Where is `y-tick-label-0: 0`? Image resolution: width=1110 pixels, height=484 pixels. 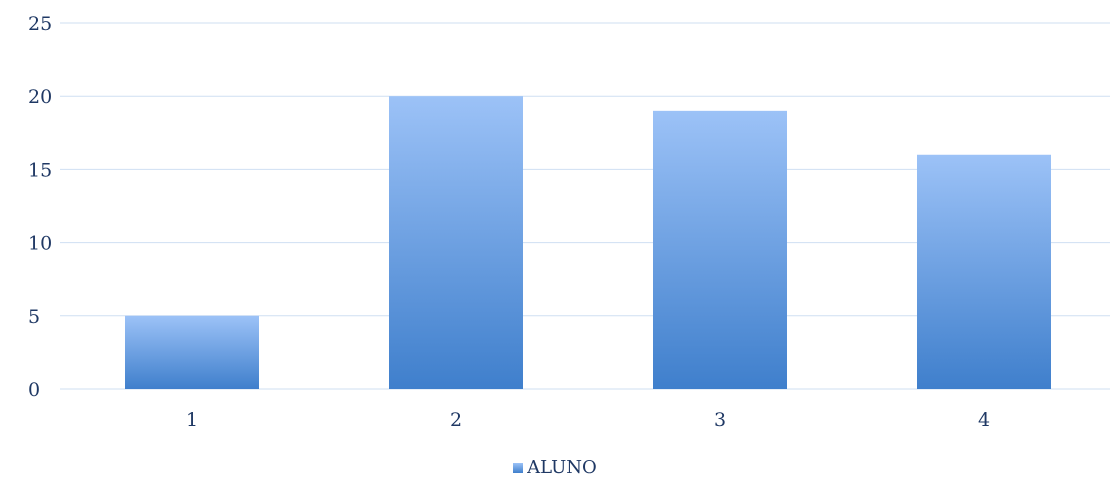
y-tick-label-0: 0 is located at coordinates (34, 390).